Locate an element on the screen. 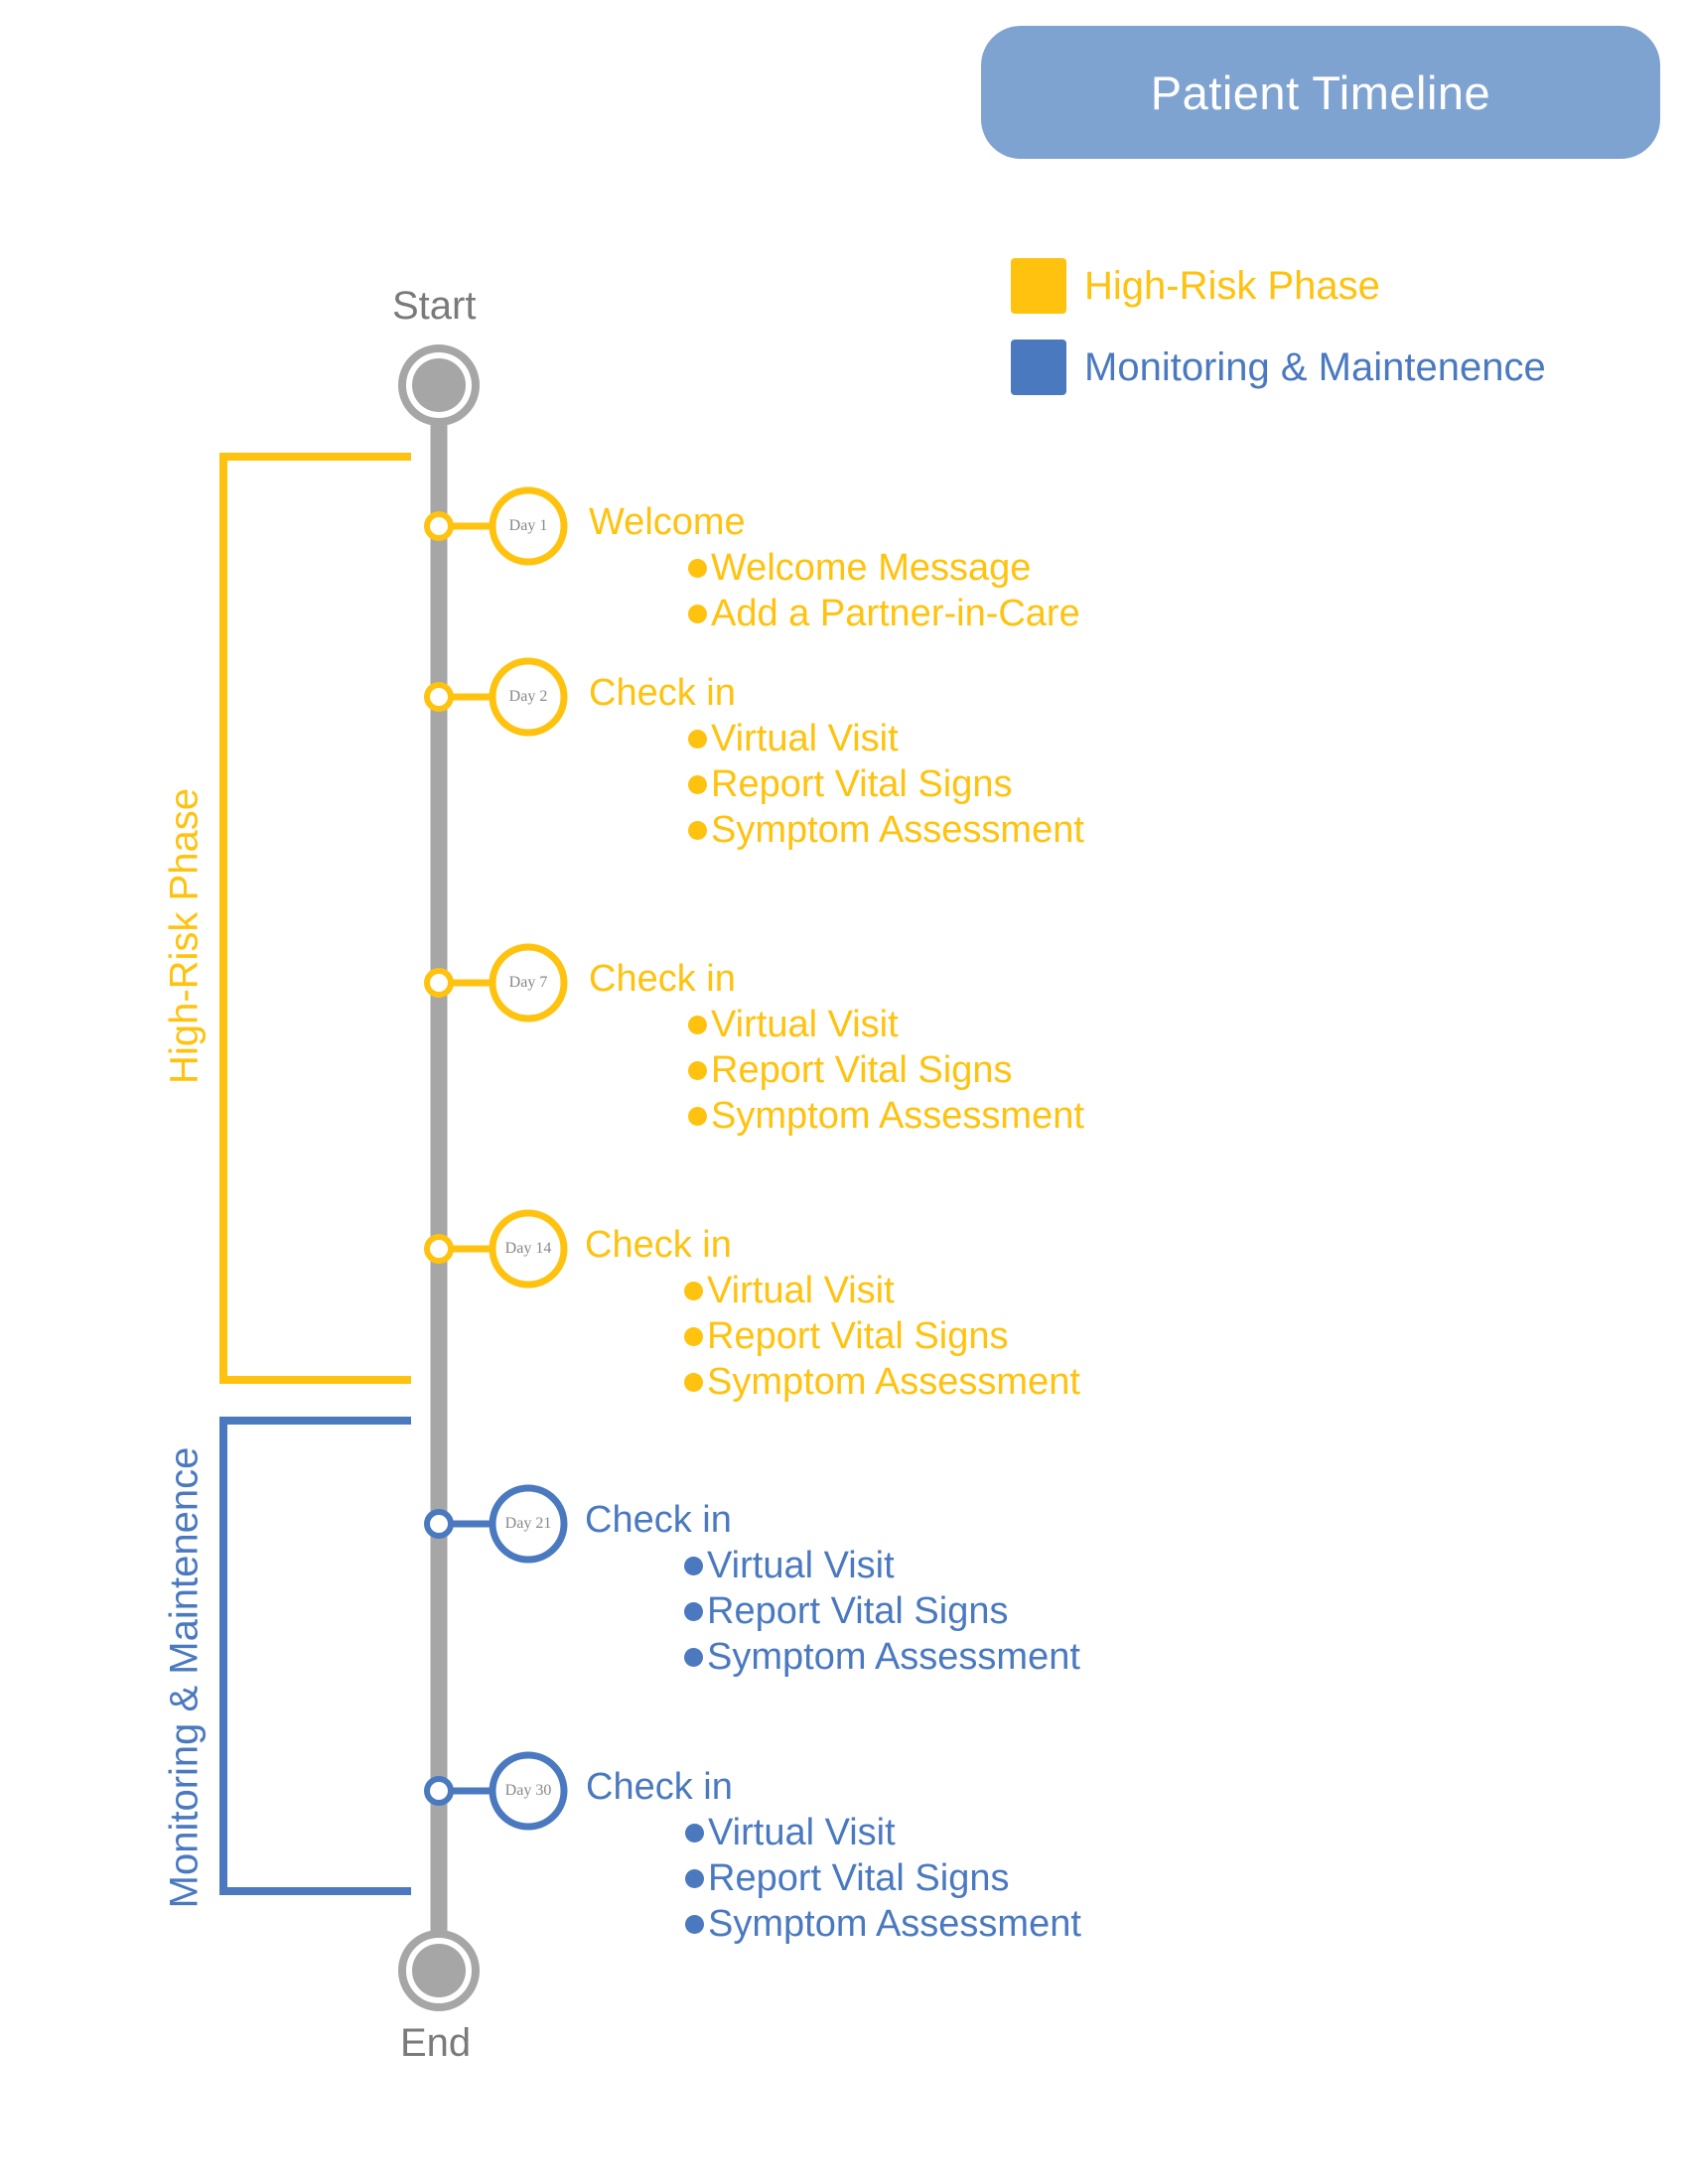  day-label: Day 14 is located at coordinates (528, 1248).